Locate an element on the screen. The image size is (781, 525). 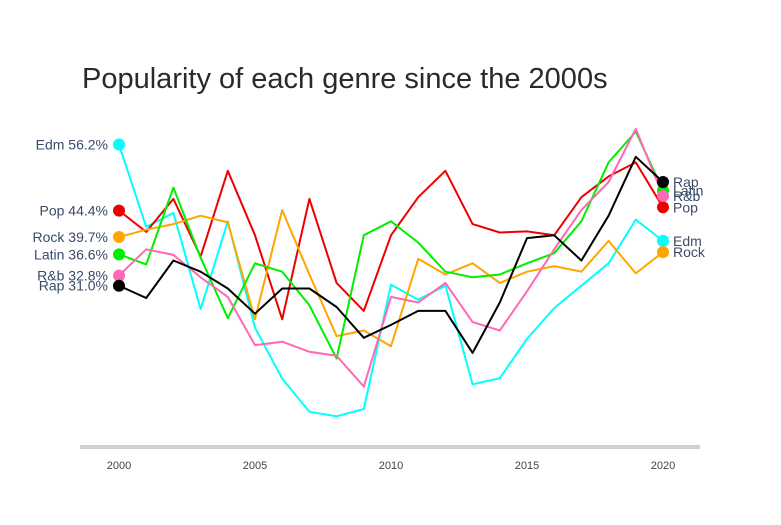
end-label-latin: Latin is located at coordinates (688, 190).